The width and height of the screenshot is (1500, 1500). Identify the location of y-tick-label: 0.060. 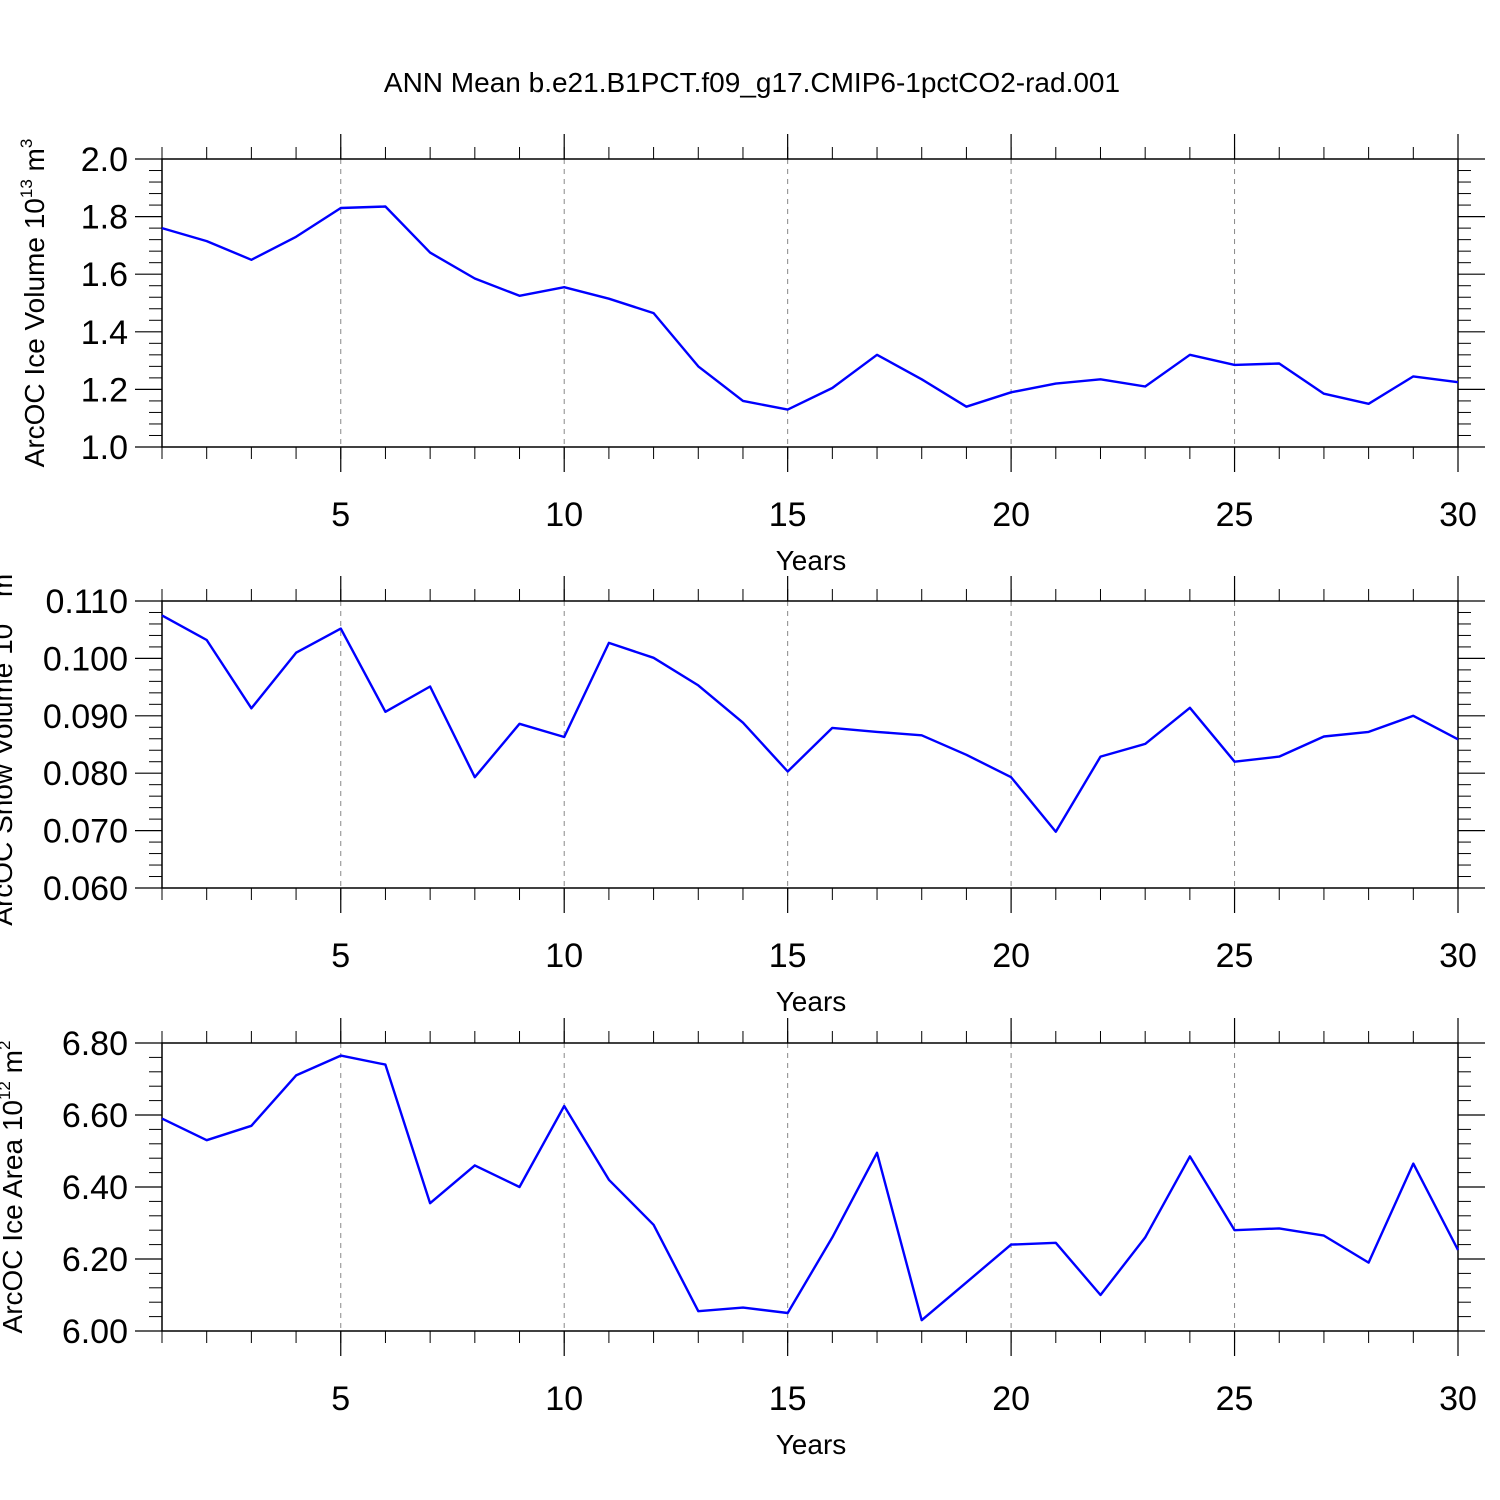
(85, 889).